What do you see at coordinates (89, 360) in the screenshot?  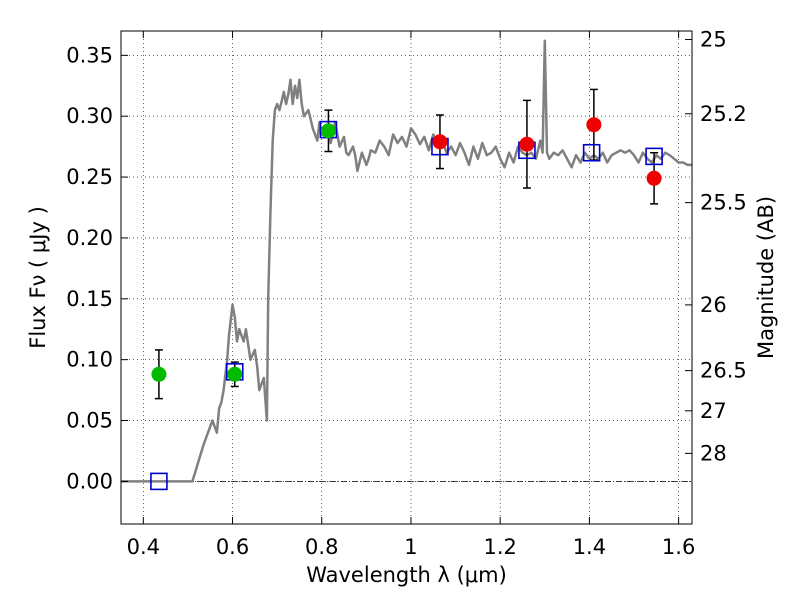 I see `y-tick-label: 0.10` at bounding box center [89, 360].